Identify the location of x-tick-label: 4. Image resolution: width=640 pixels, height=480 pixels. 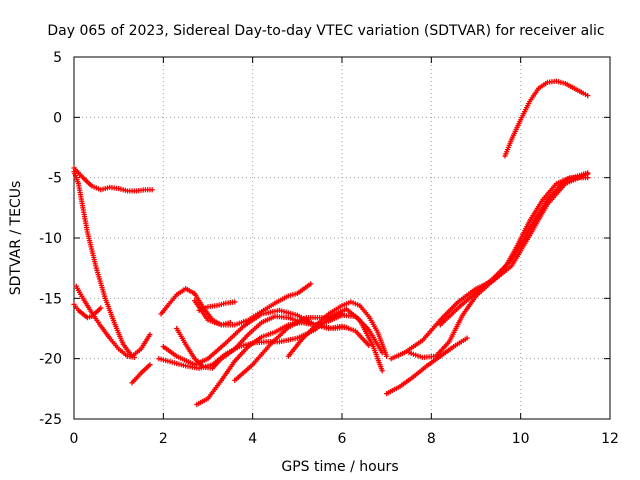
(252, 439).